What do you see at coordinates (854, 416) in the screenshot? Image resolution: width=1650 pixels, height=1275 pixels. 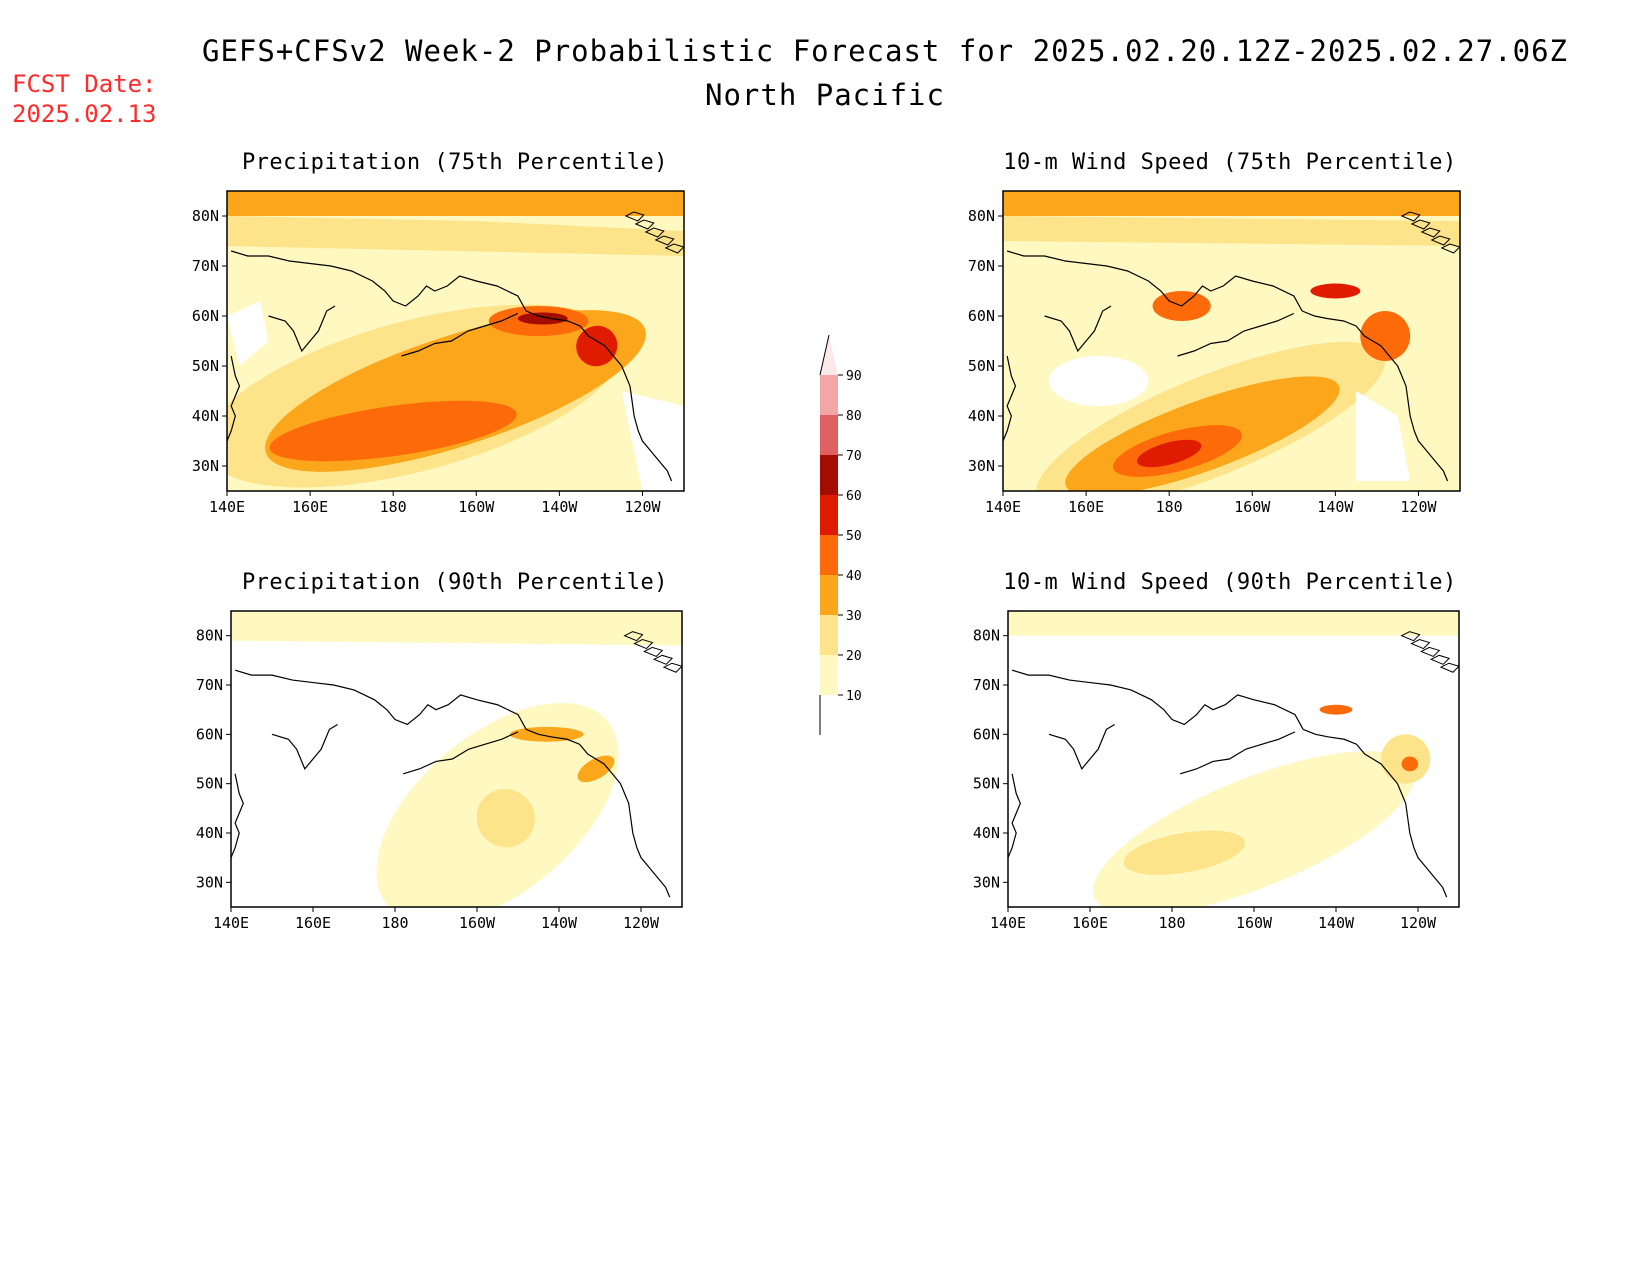 I see `colorbar-label: 80` at bounding box center [854, 416].